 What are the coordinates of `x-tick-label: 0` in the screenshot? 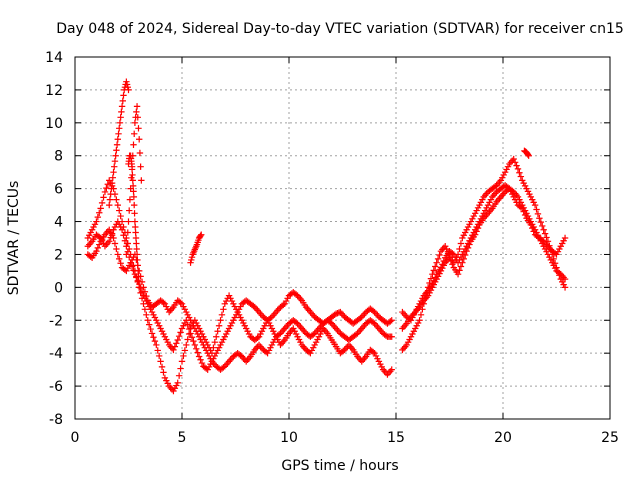 It's located at (75, 438).